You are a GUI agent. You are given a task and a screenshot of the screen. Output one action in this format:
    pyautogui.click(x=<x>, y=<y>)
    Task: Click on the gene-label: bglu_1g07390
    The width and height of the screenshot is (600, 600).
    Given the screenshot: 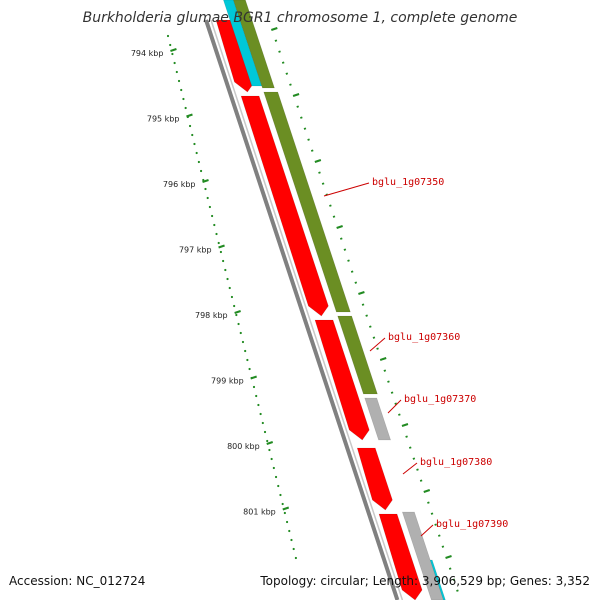 What is the action you would take?
    pyautogui.click(x=472, y=524)
    